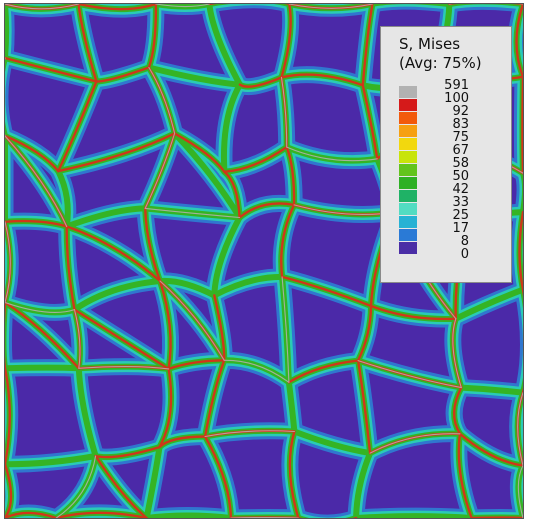  What do you see at coordinates (460, 111) in the screenshot?
I see `legend-label: 92` at bounding box center [460, 111].